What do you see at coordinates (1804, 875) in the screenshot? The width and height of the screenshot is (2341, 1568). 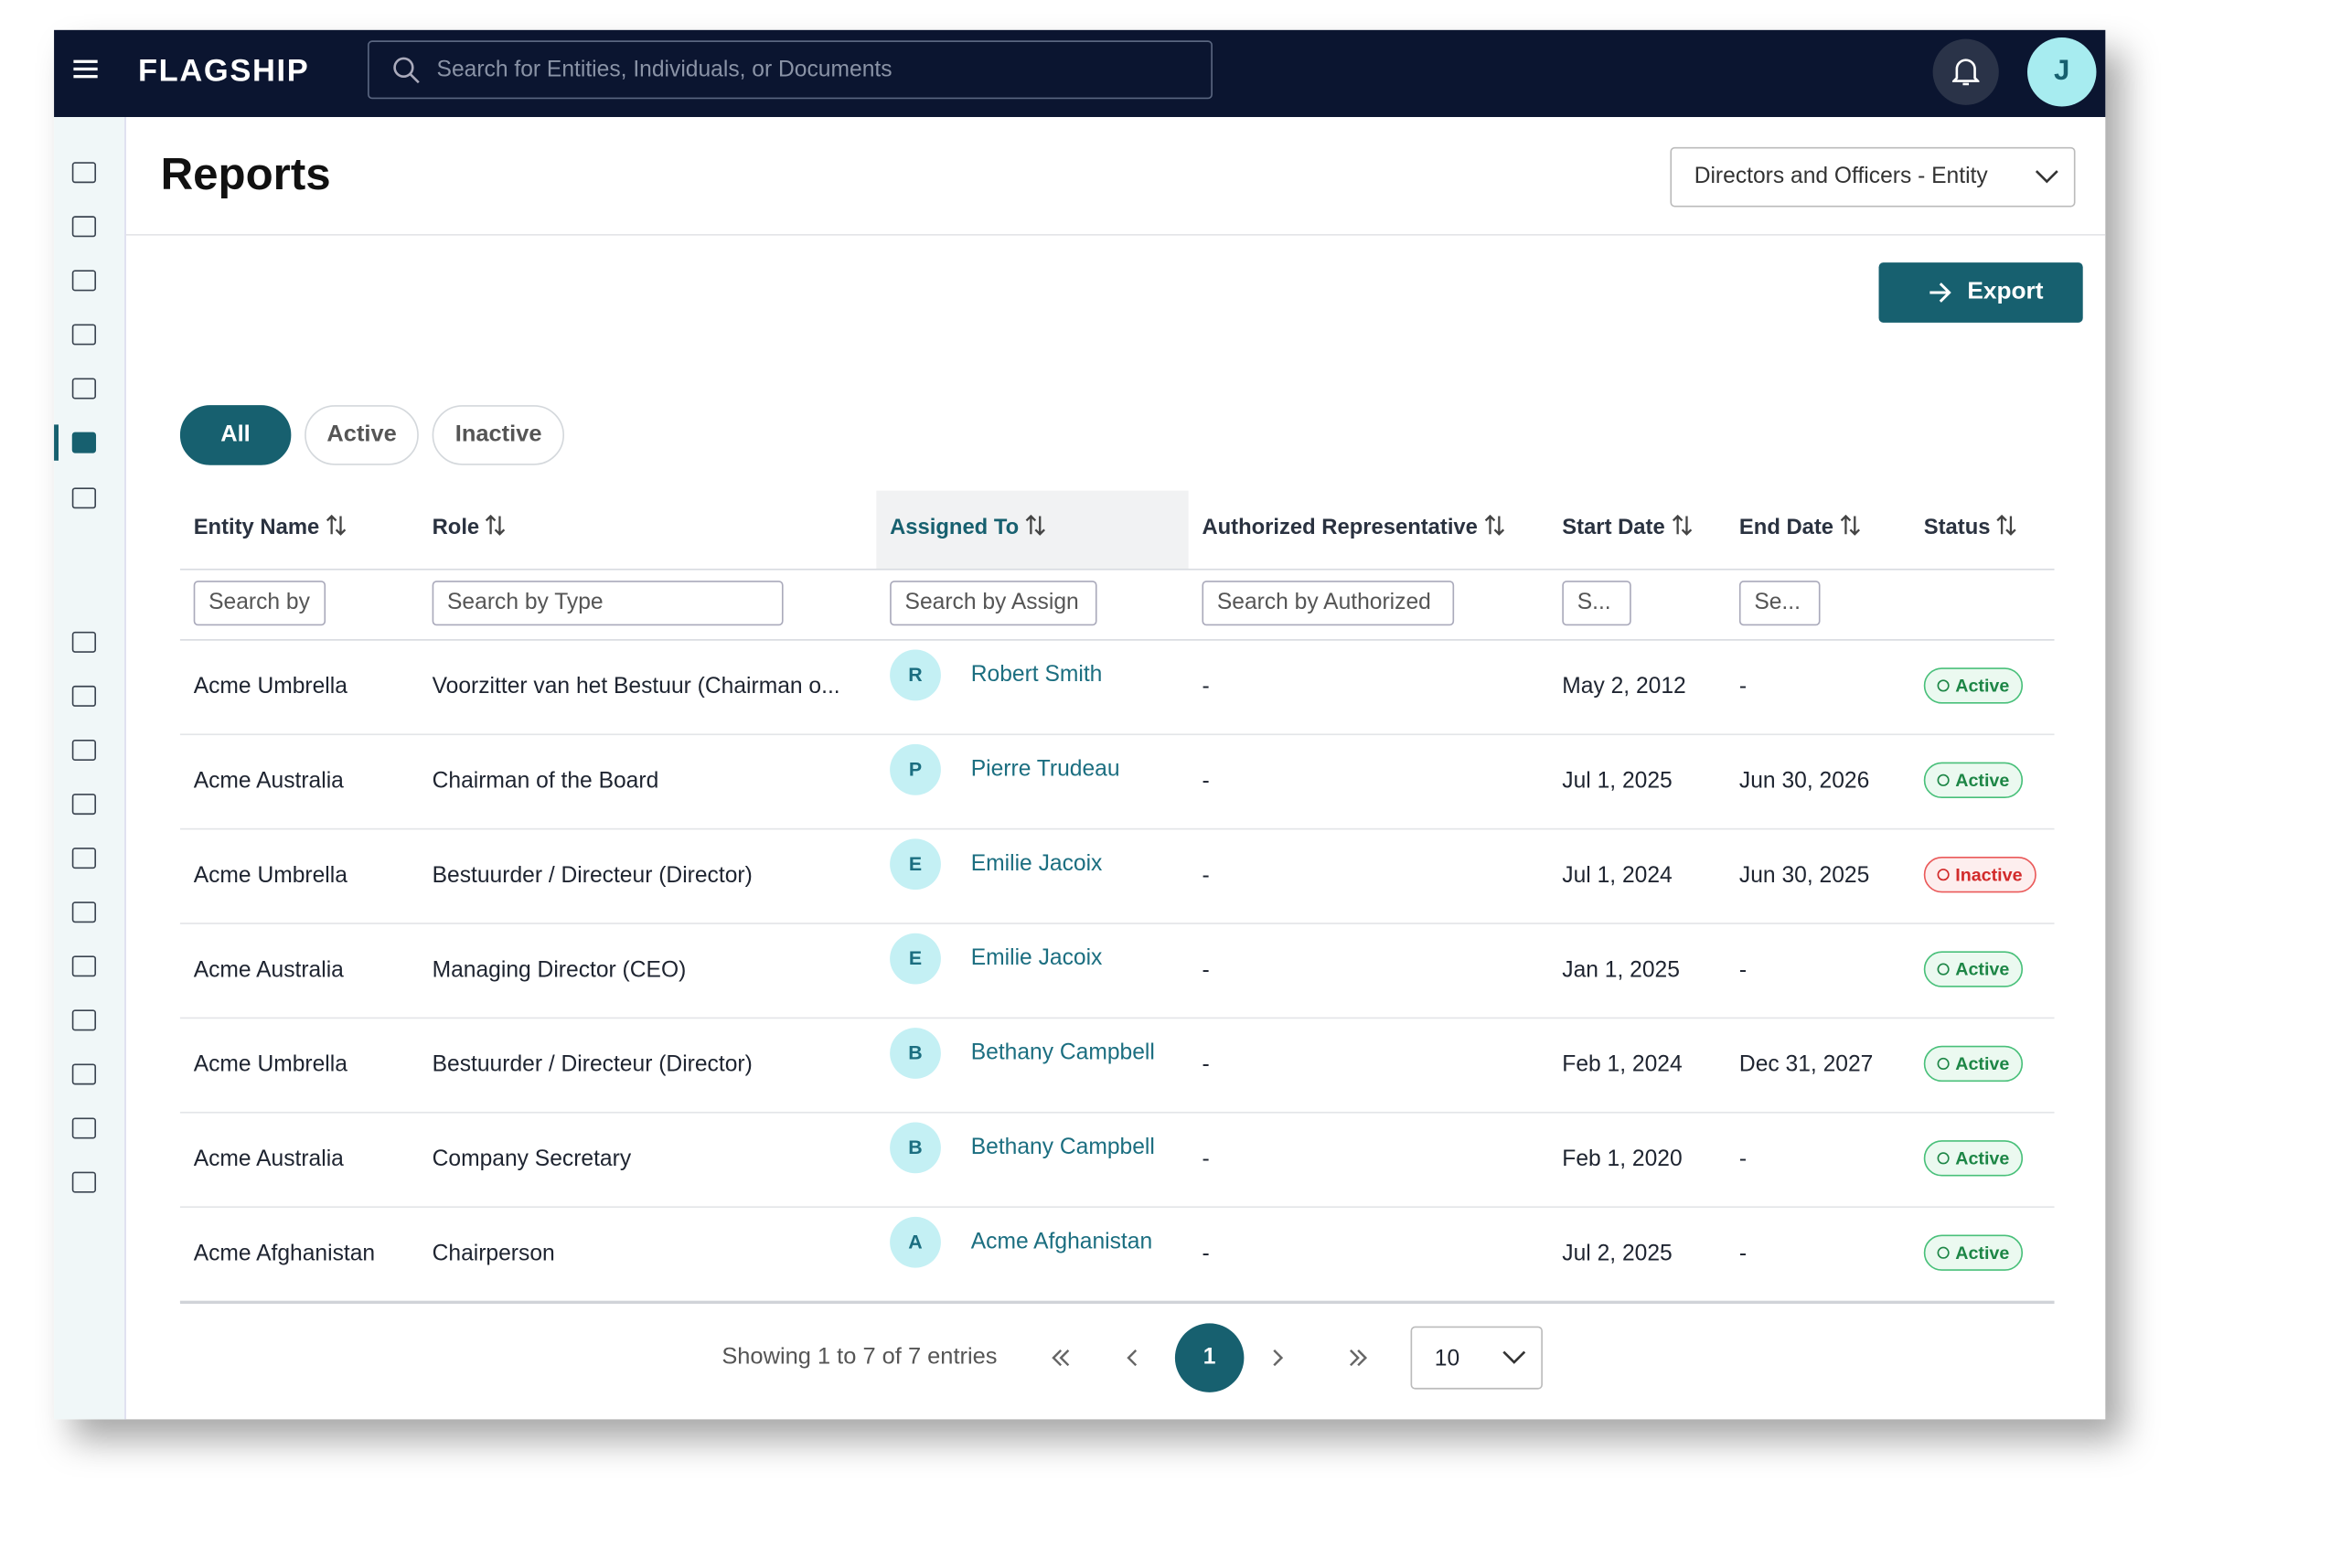 I see `end-date: Jun 30, 2025` at bounding box center [1804, 875].